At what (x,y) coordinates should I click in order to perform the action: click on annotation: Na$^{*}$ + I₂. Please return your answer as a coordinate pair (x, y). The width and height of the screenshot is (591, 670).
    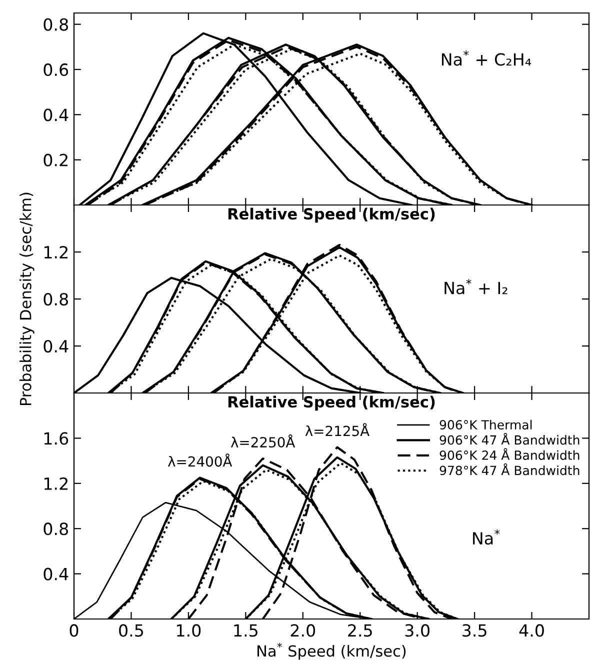
    Looking at the image, I should click on (476, 286).